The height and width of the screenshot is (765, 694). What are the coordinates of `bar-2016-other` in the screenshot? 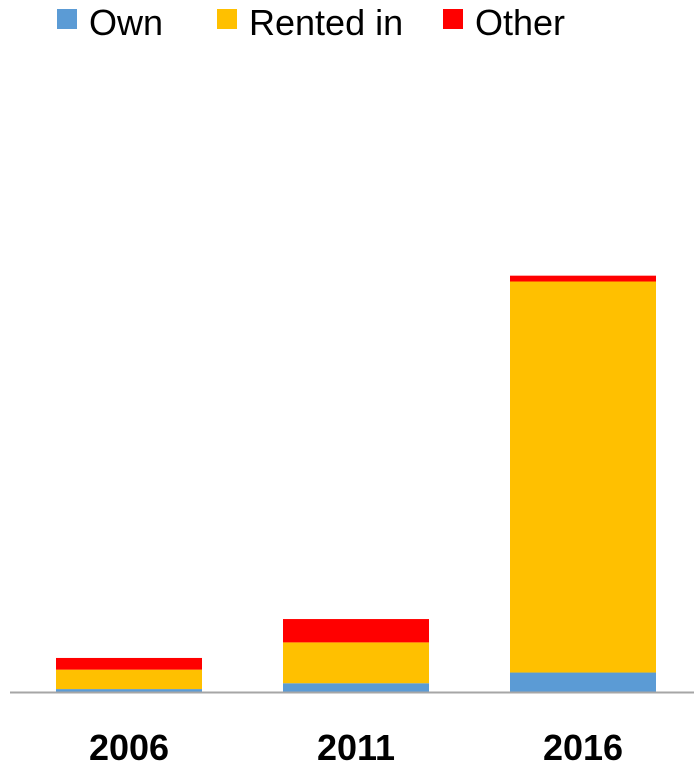 It's located at (583, 278).